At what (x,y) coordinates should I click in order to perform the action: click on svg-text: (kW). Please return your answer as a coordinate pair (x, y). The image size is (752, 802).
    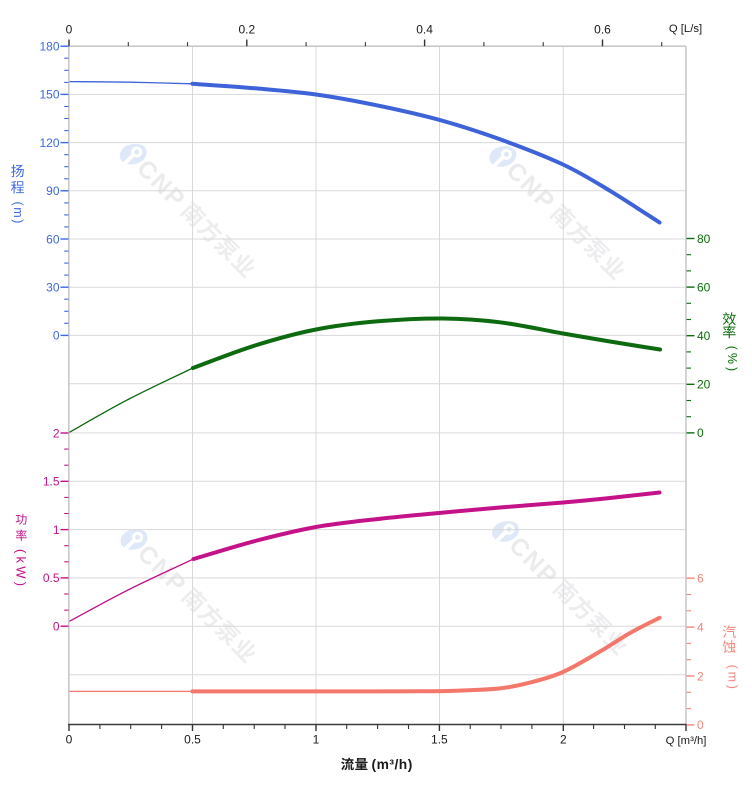
    Looking at the image, I should click on (21, 569).